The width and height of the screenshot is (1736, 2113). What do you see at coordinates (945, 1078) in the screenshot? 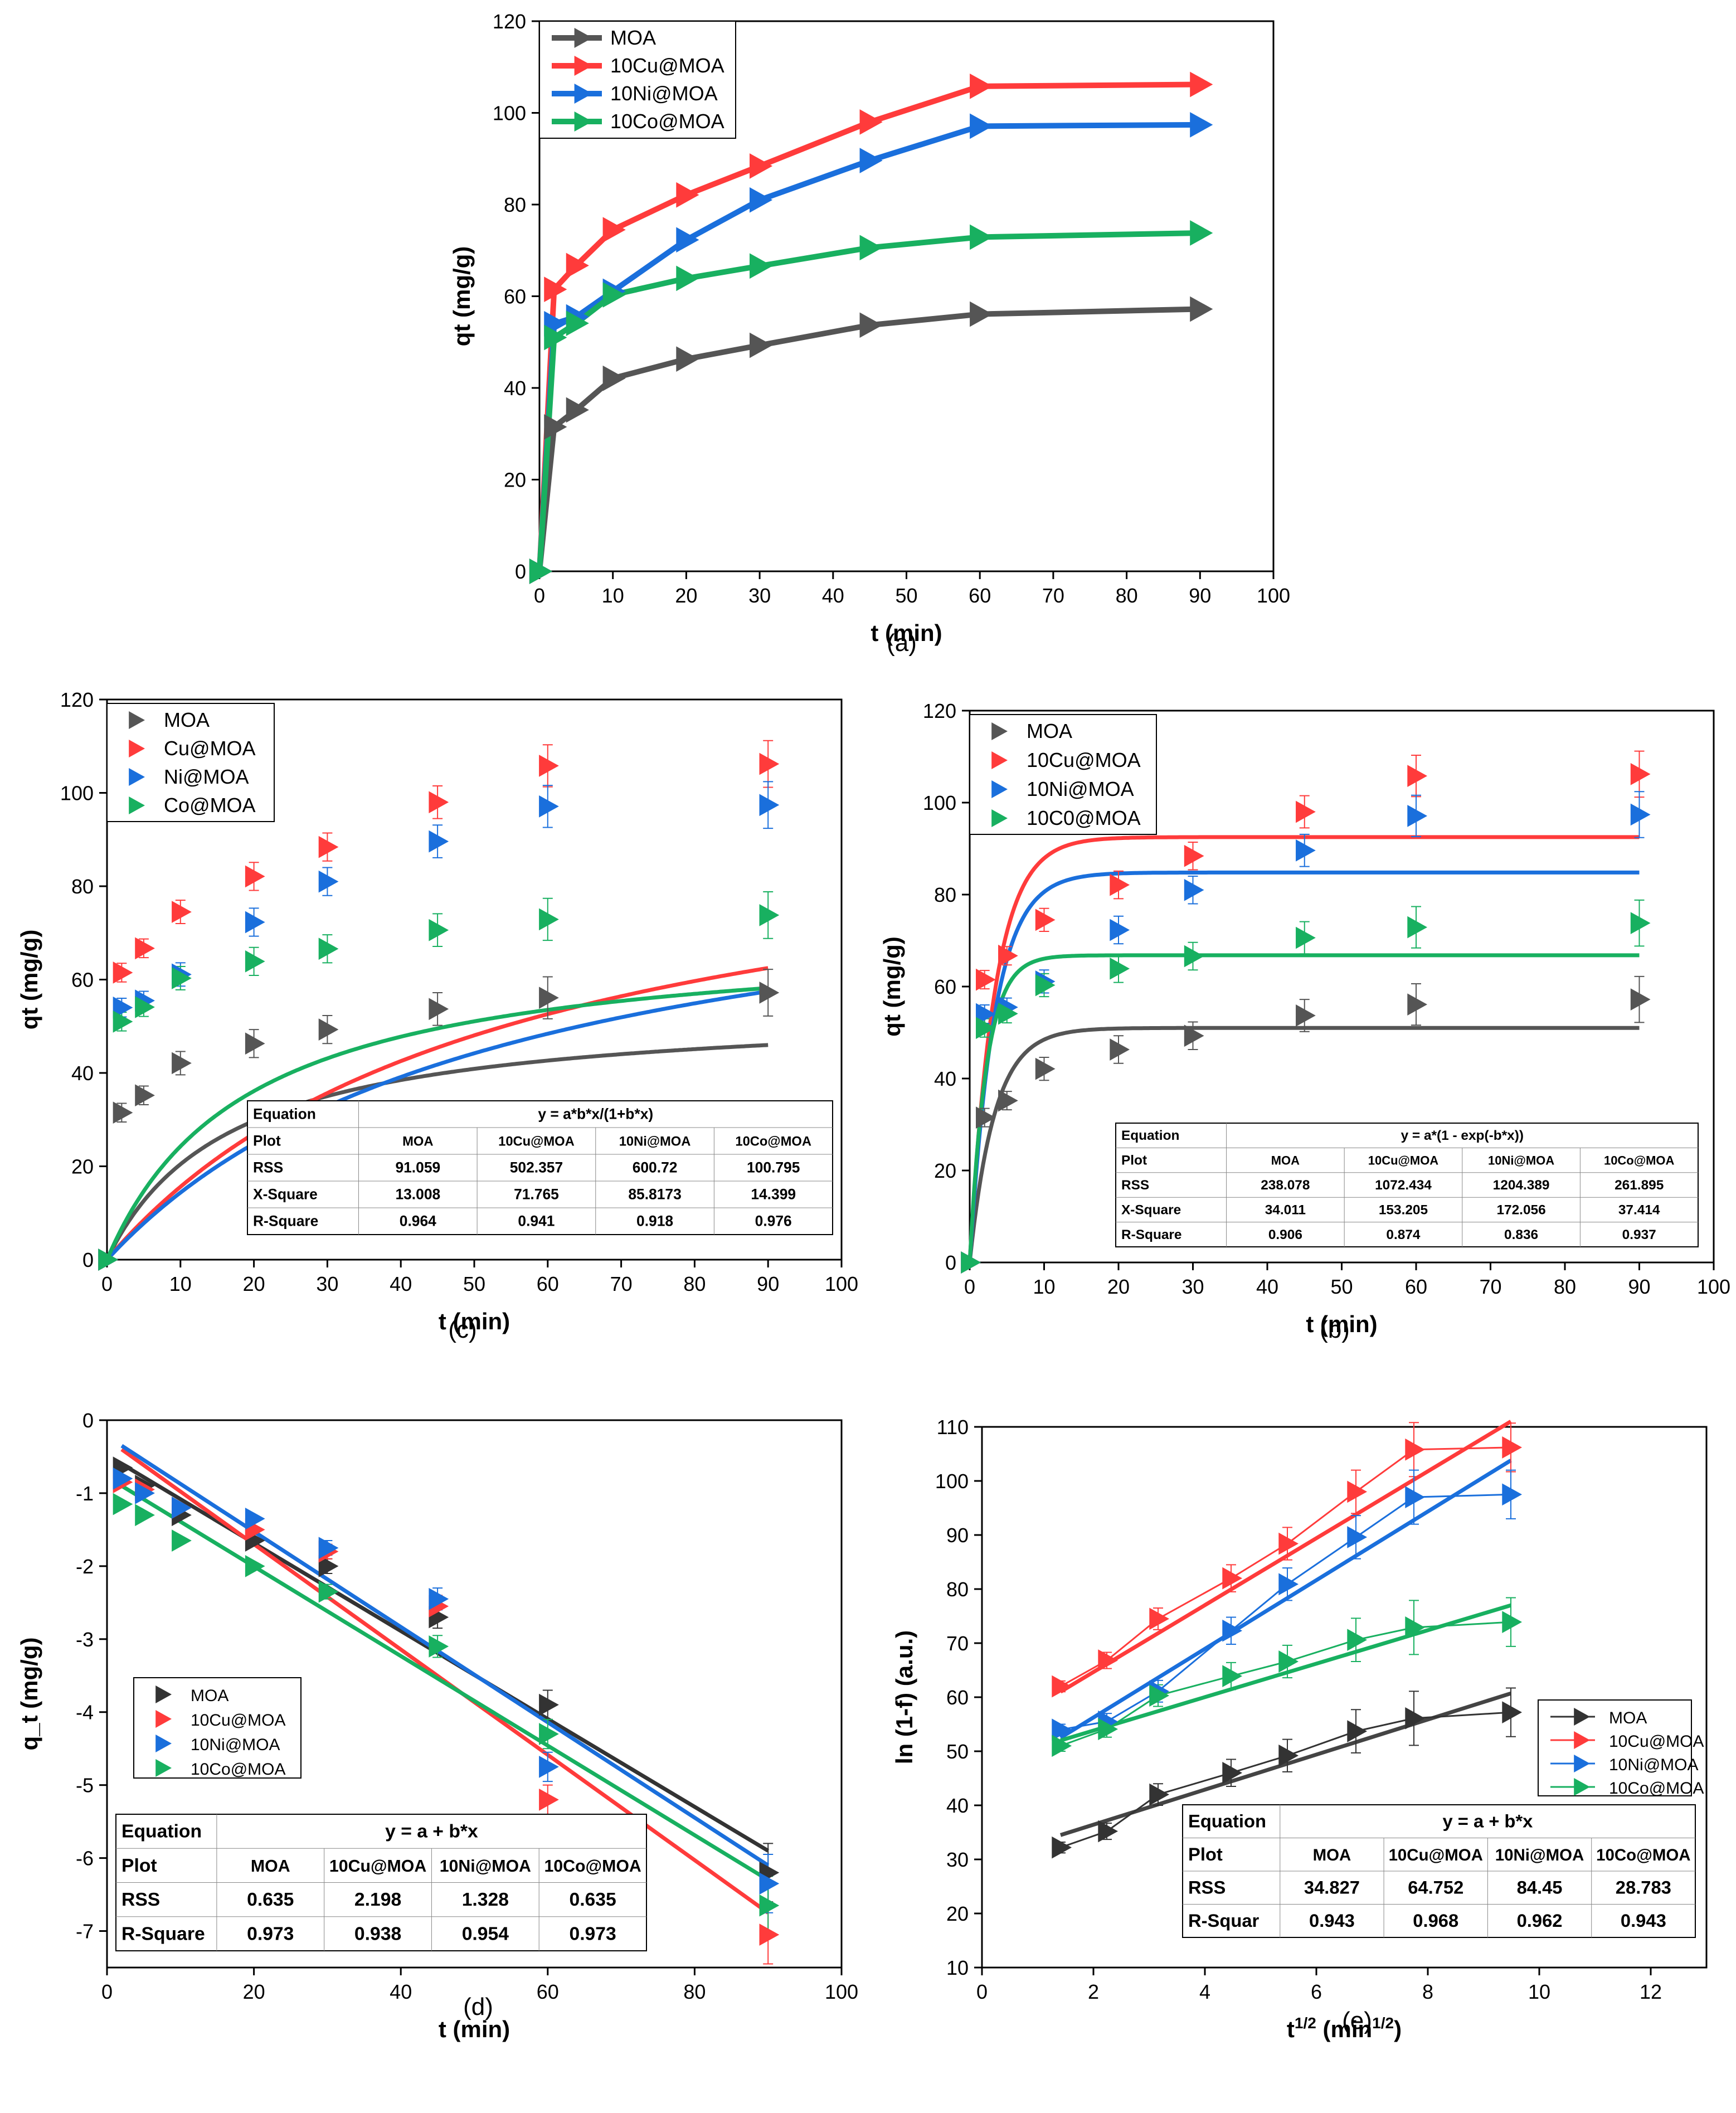
I see `y-tick-label: 40` at bounding box center [945, 1078].